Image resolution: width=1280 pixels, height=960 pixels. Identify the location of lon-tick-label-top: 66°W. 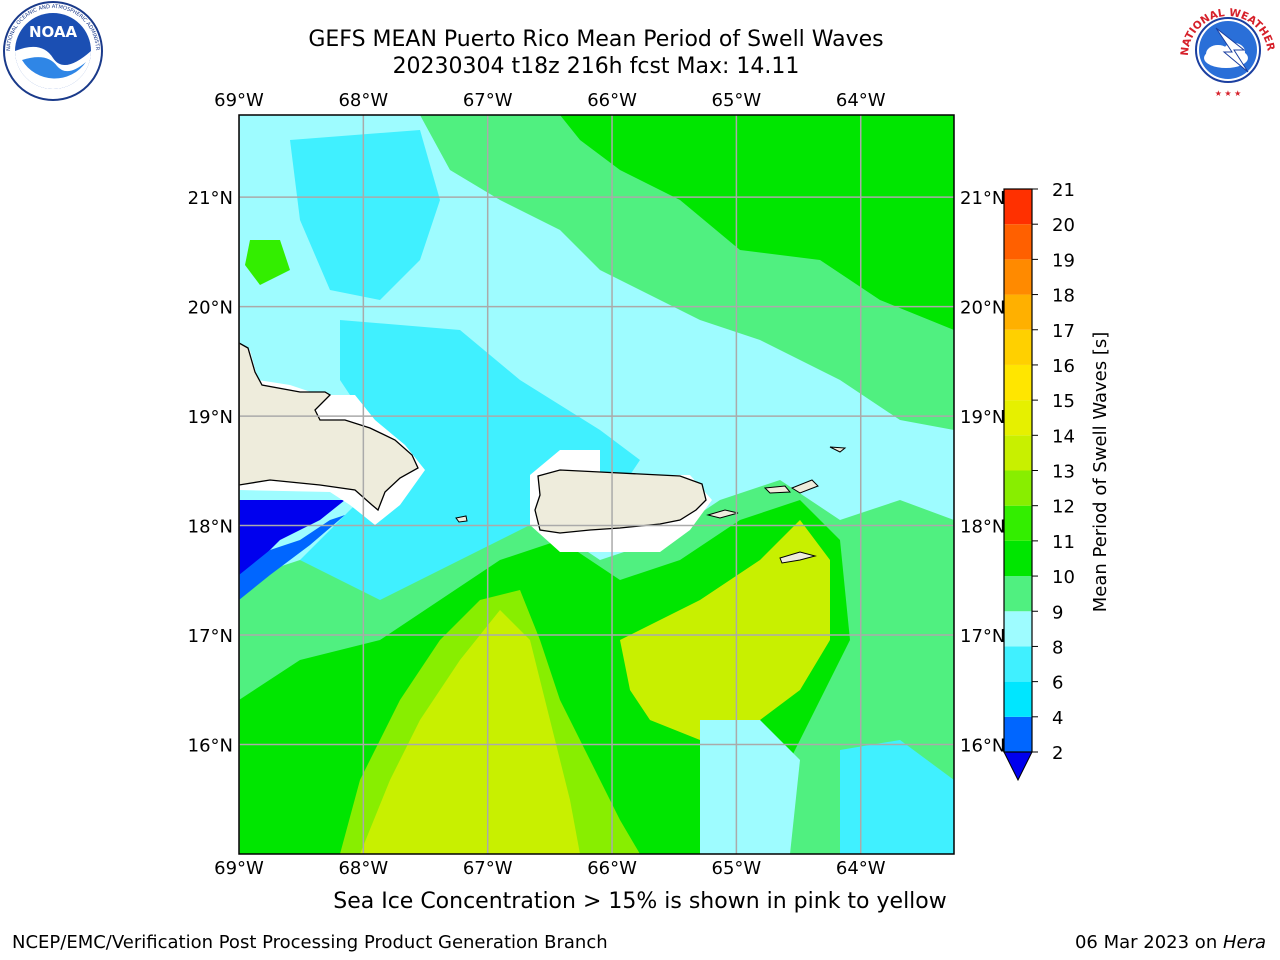
(612, 100).